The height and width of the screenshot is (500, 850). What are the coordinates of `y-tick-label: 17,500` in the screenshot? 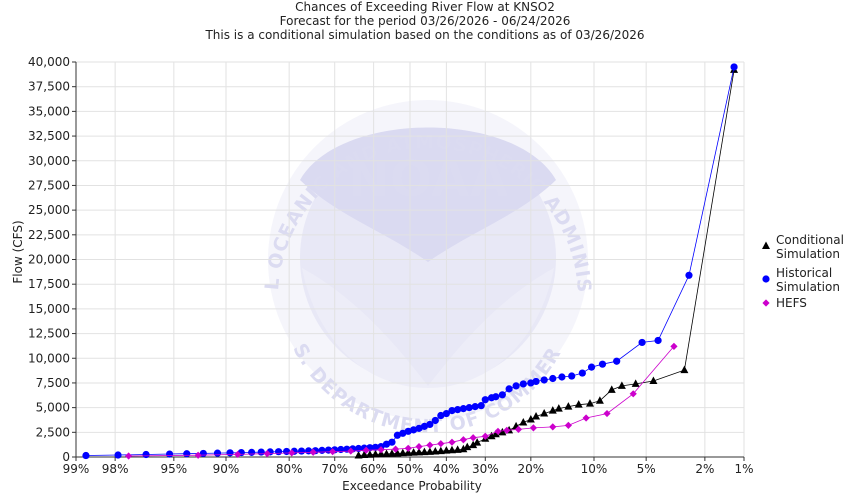 It's located at (49, 284).